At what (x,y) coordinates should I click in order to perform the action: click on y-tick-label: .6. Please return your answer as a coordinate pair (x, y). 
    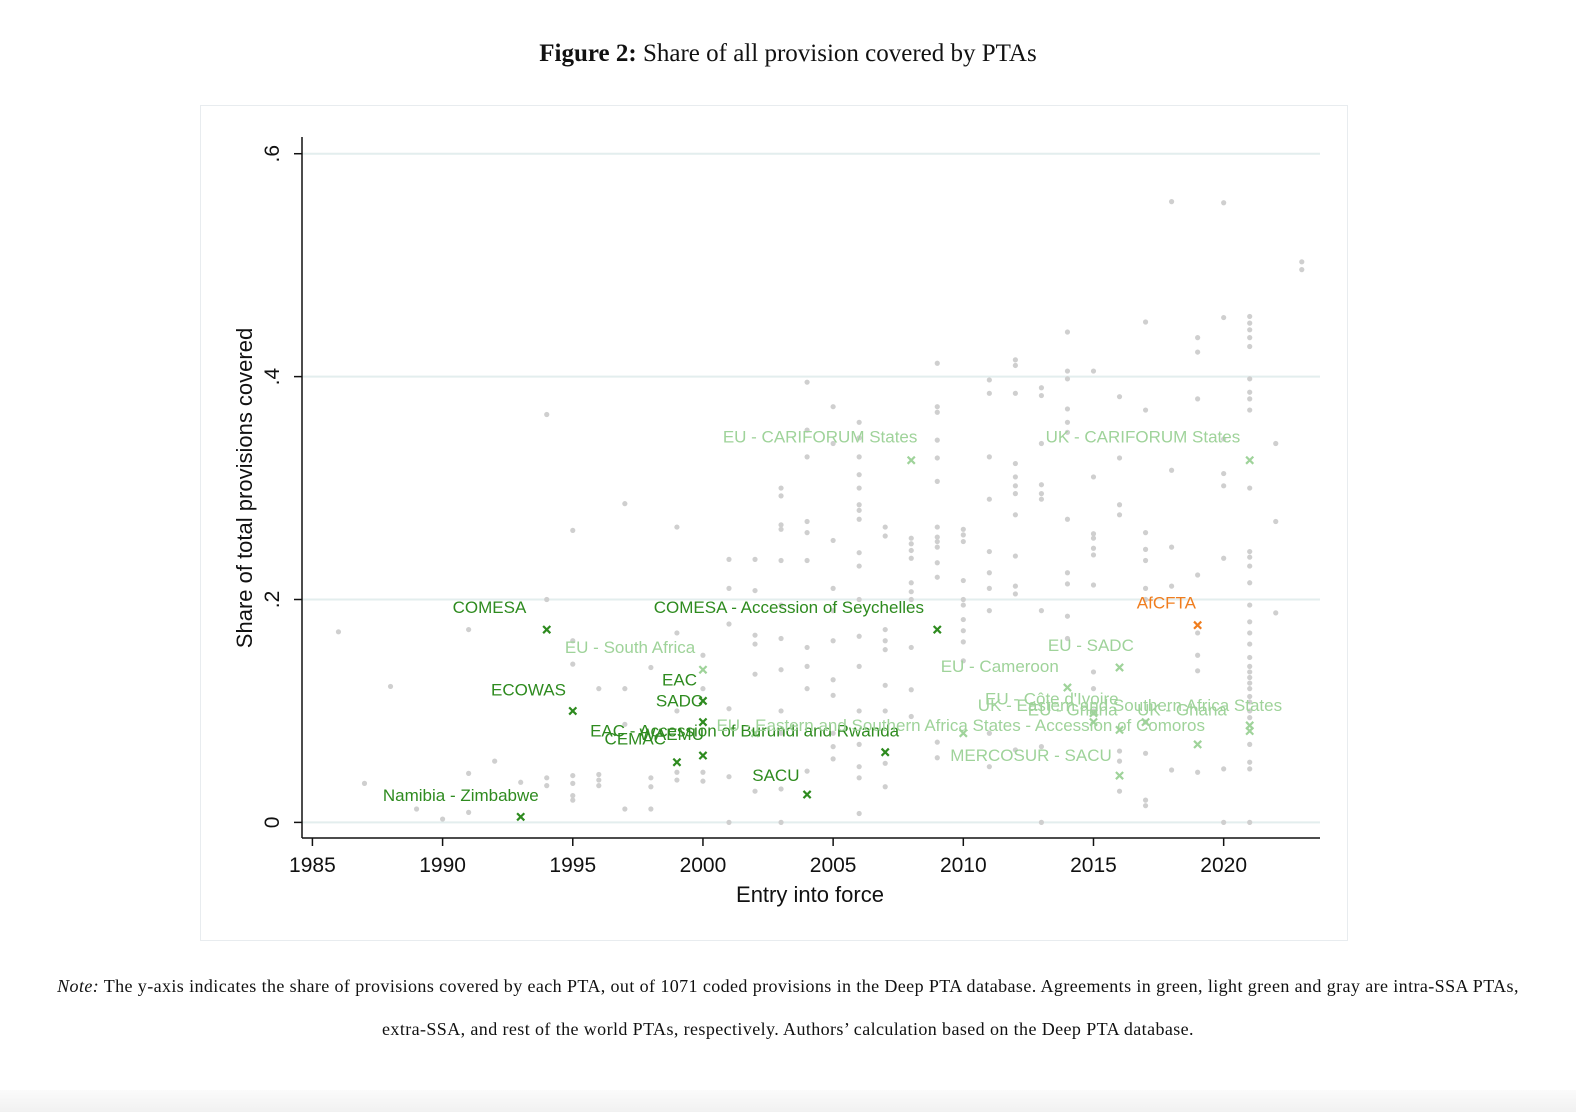
    Looking at the image, I should click on (272, 154).